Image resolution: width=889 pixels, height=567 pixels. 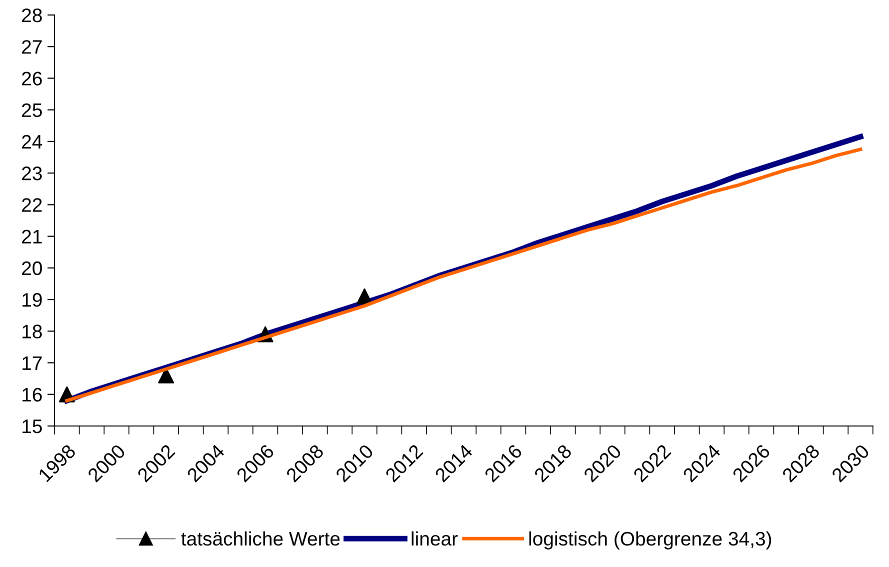 What do you see at coordinates (32, 141) in the screenshot?
I see `y-tick-label: 24` at bounding box center [32, 141].